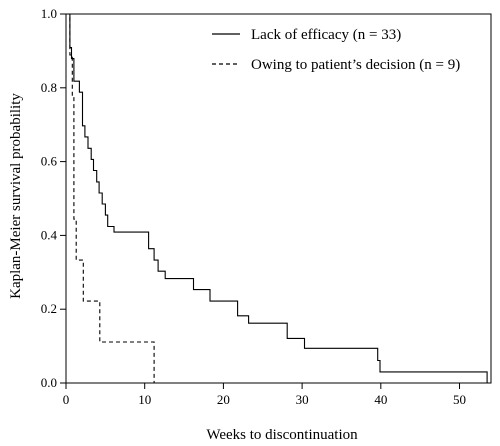 This screenshot has width=500, height=446. I want to click on x-axis: 0 10 20 30 40 50, so click(264, 395).